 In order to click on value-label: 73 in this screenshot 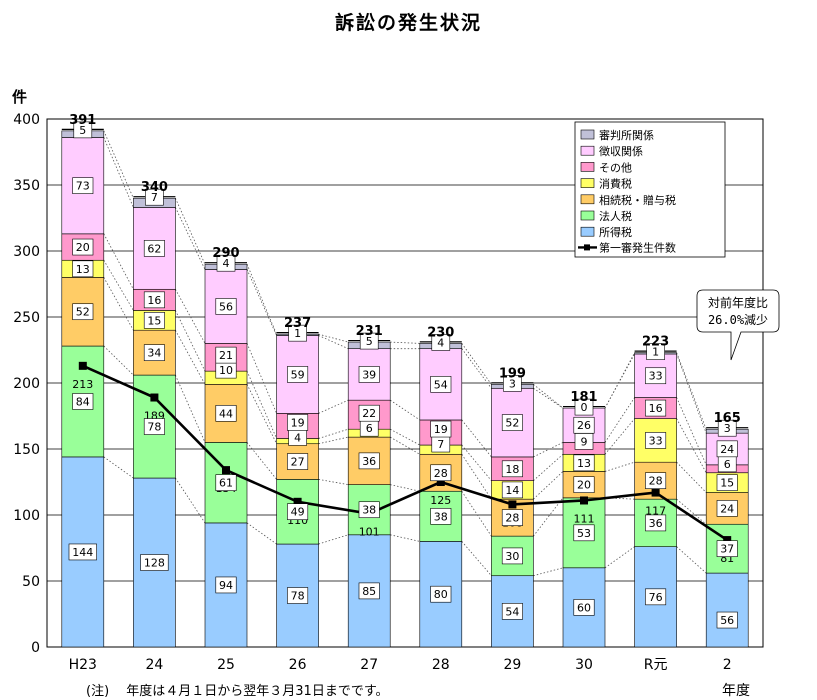, I will do `click(83, 186)`.